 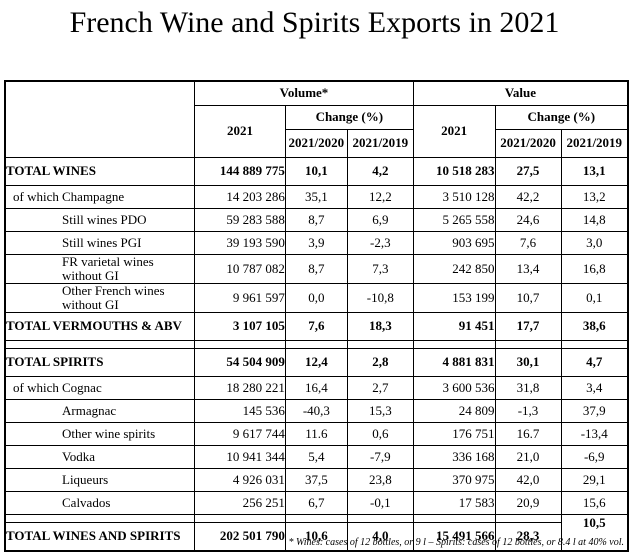 I want to click on cell: 2,7, so click(x=380, y=387).